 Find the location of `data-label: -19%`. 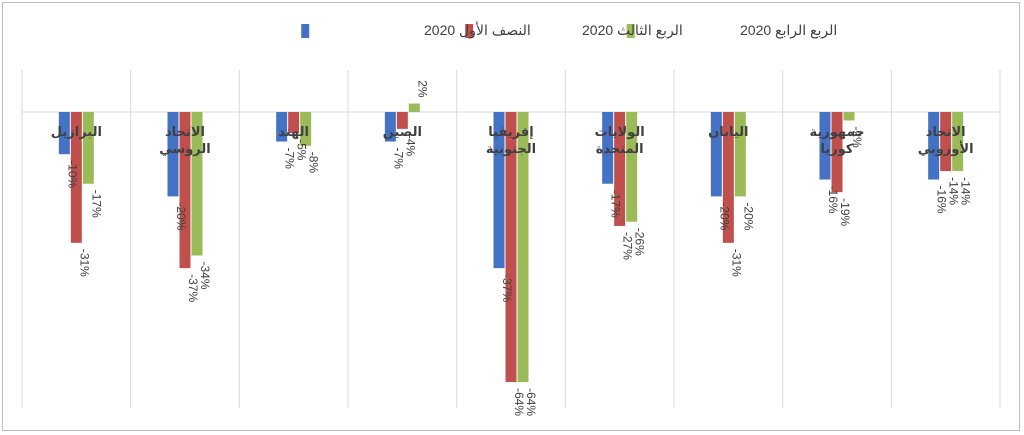

data-label: -19% is located at coordinates (845, 212).